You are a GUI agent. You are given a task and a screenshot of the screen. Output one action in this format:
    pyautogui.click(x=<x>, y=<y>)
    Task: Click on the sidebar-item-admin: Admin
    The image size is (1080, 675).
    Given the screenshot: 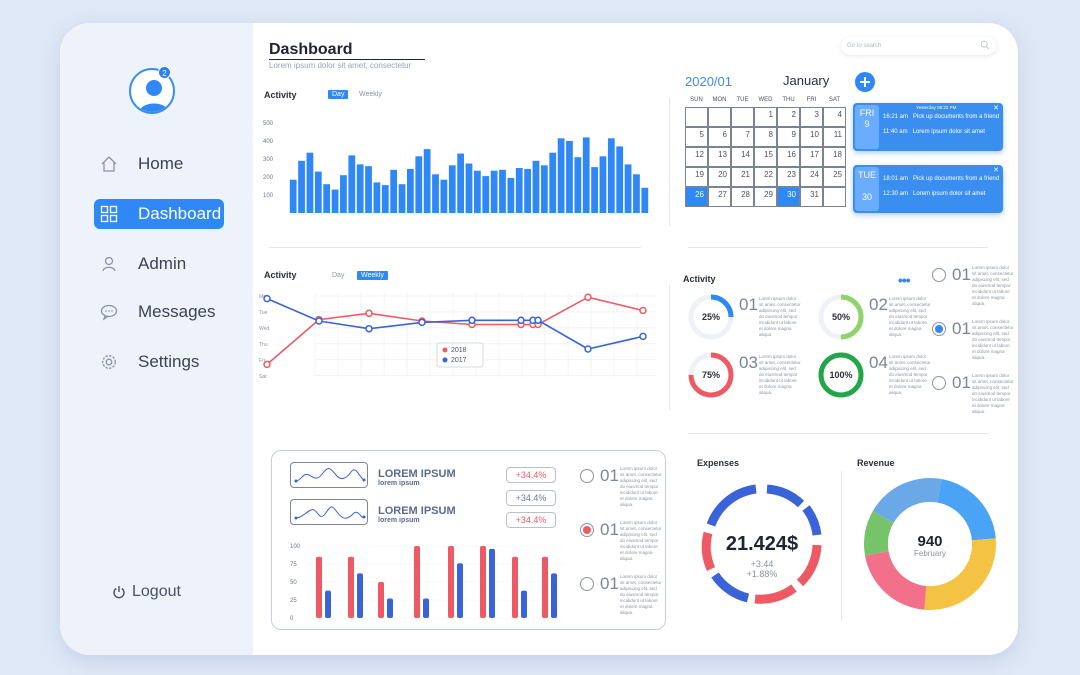 What is the action you would take?
    pyautogui.click(x=159, y=264)
    